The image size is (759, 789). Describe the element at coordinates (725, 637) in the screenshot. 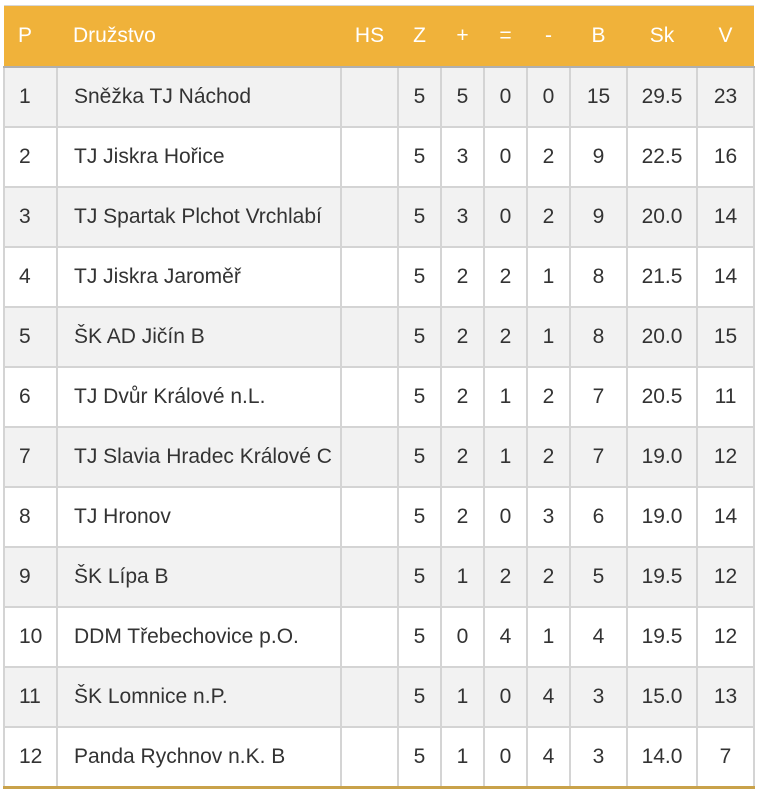

I see `cell-v: 12` at that location.